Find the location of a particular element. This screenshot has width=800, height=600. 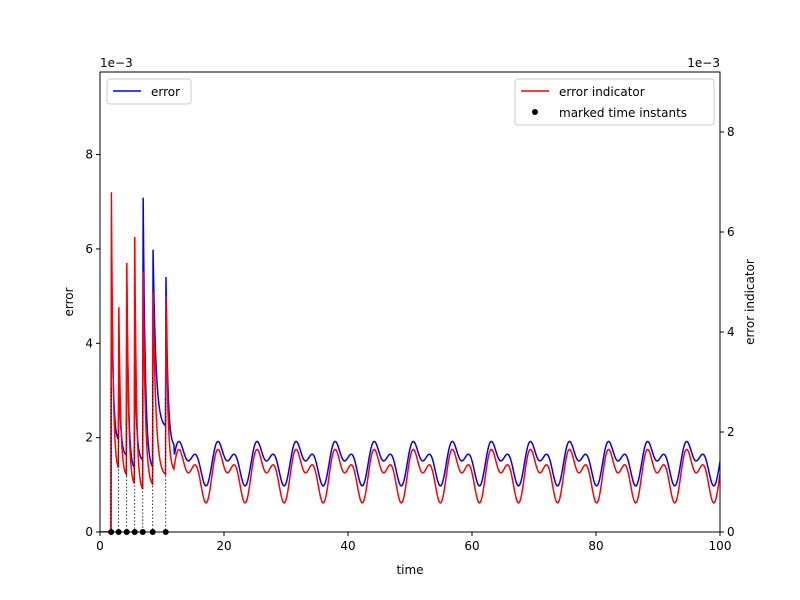

x-tick-label: 40 is located at coordinates (347, 546).